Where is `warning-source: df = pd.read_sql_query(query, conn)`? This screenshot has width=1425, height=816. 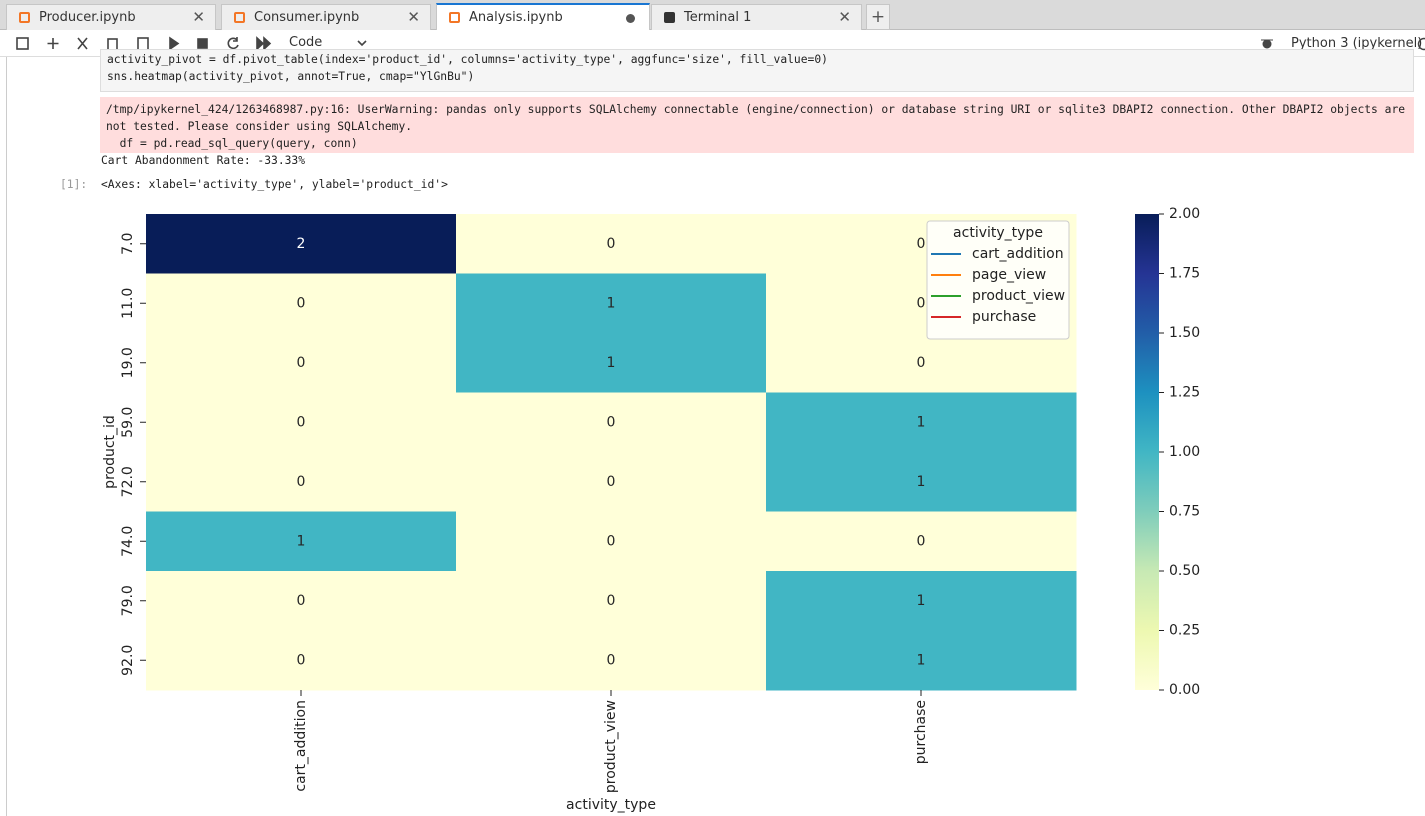 warning-source: df = pd.read_sql_query(query, conn) is located at coordinates (232, 143).